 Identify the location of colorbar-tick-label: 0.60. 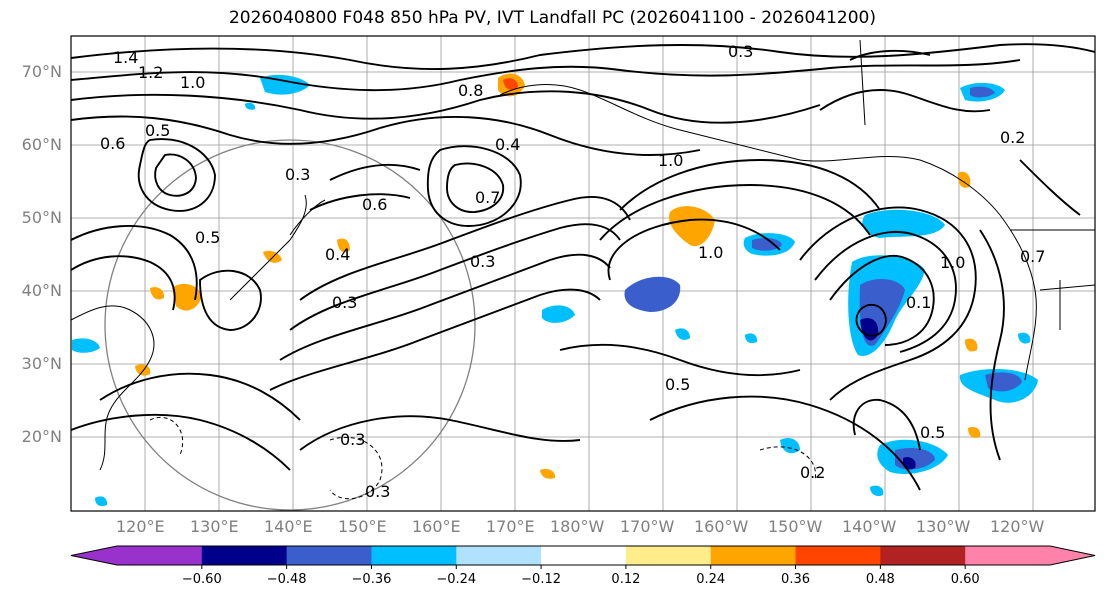
(965, 579).